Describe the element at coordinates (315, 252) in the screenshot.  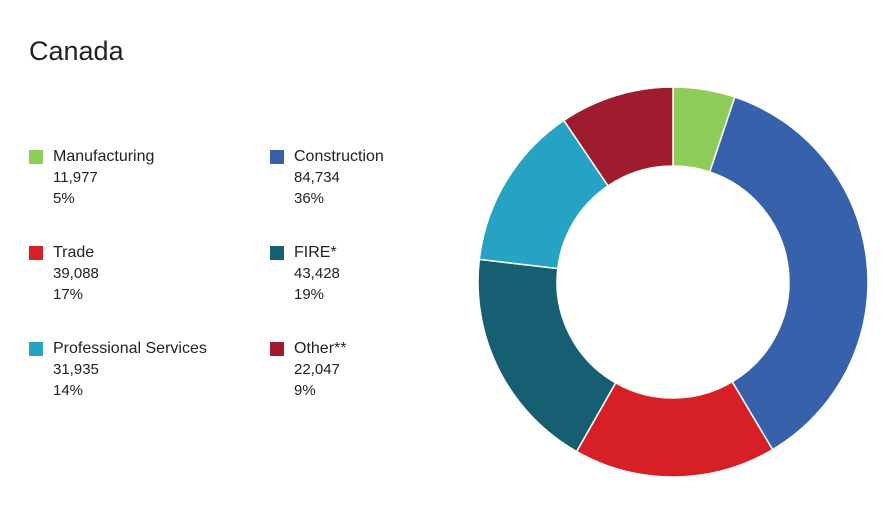
I see `legend-label: FIRE*` at that location.